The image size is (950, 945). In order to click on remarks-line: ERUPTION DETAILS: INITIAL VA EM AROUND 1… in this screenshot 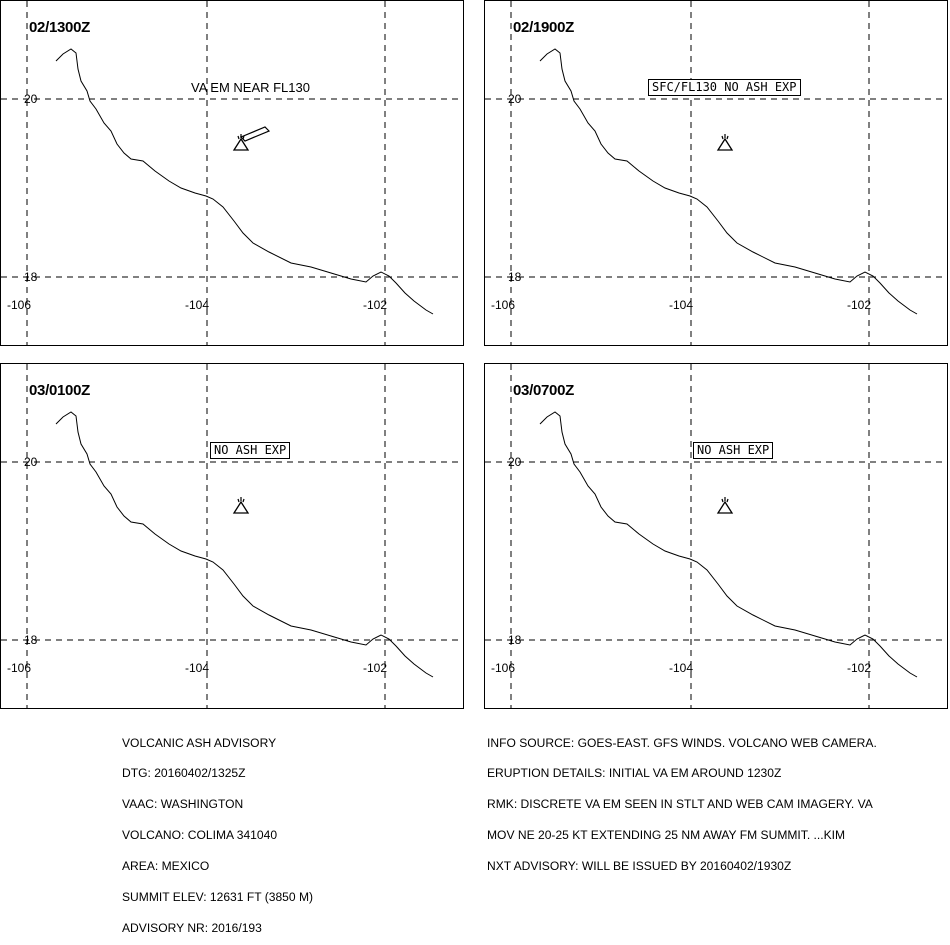, I will do `click(634, 774)`.